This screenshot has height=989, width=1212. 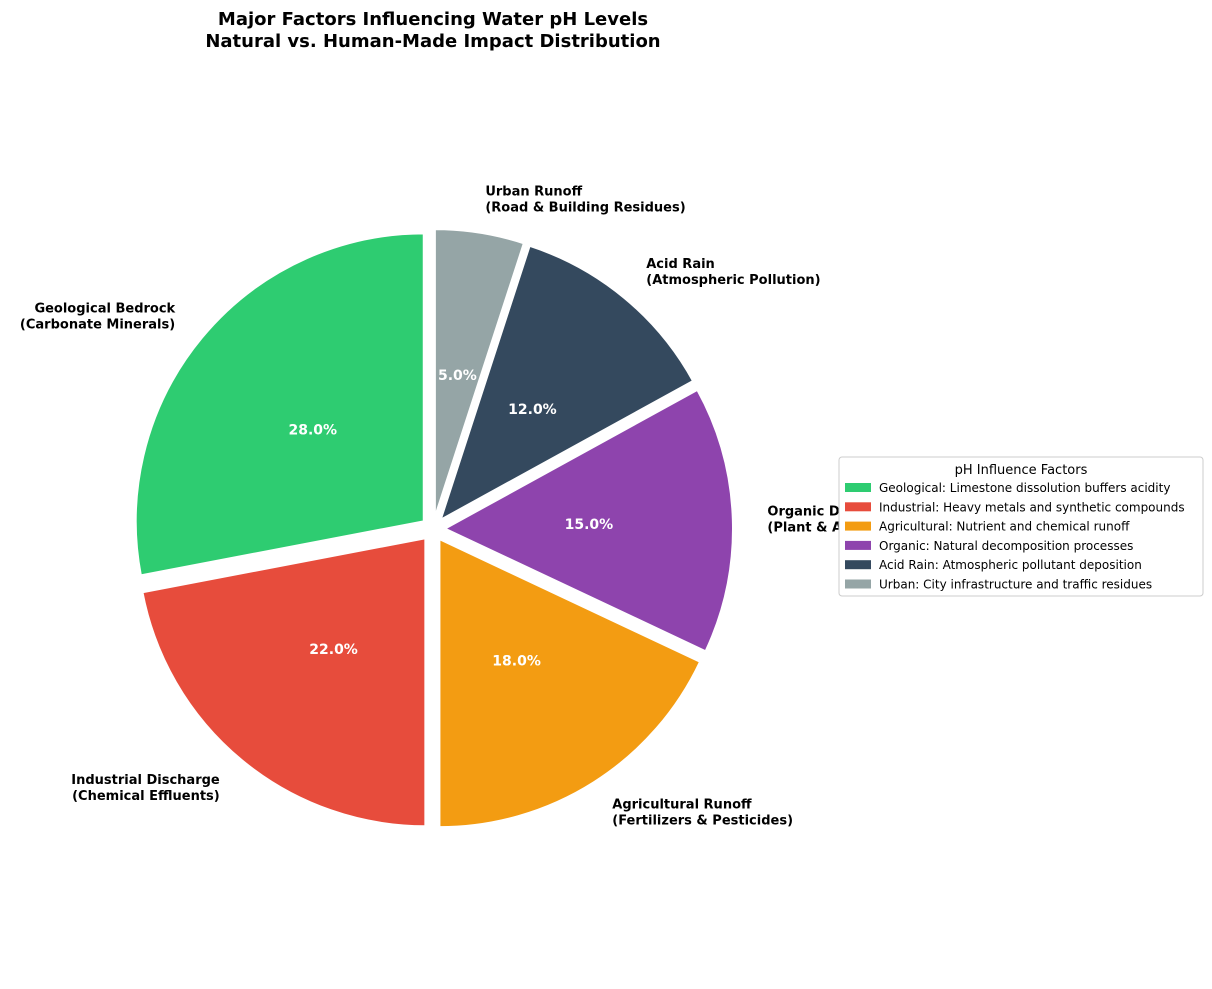 I want to click on pct-label-acid-rain: 12.0%, so click(x=532, y=410).